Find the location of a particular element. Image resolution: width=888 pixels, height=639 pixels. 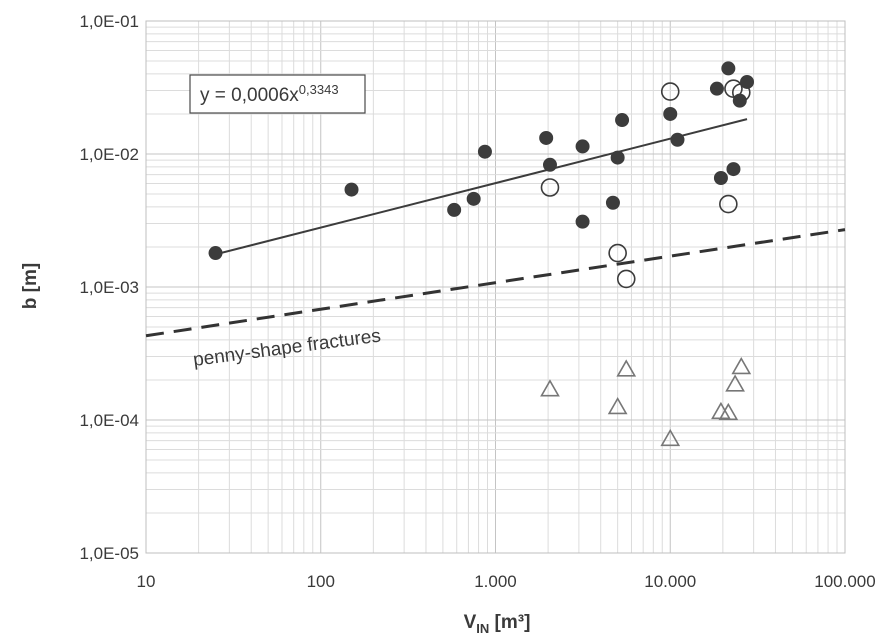

trendline is located at coordinates (481, 187).